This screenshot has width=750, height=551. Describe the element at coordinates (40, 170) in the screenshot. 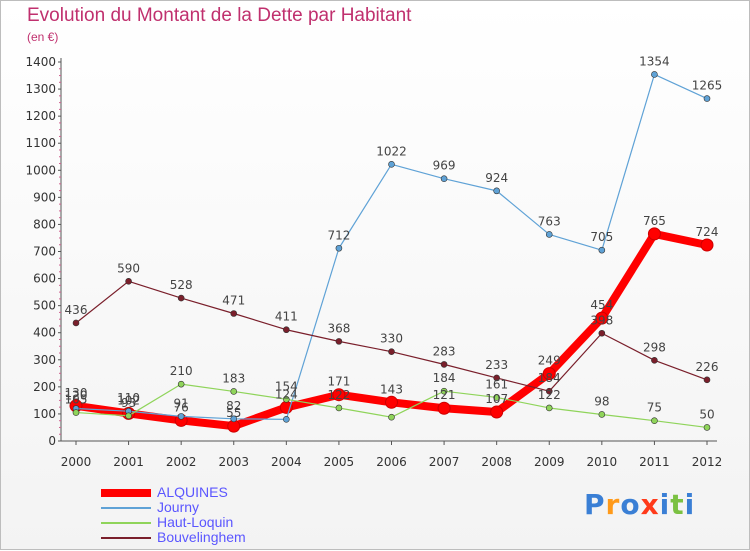

I see `y-tick-label: 1000` at that location.